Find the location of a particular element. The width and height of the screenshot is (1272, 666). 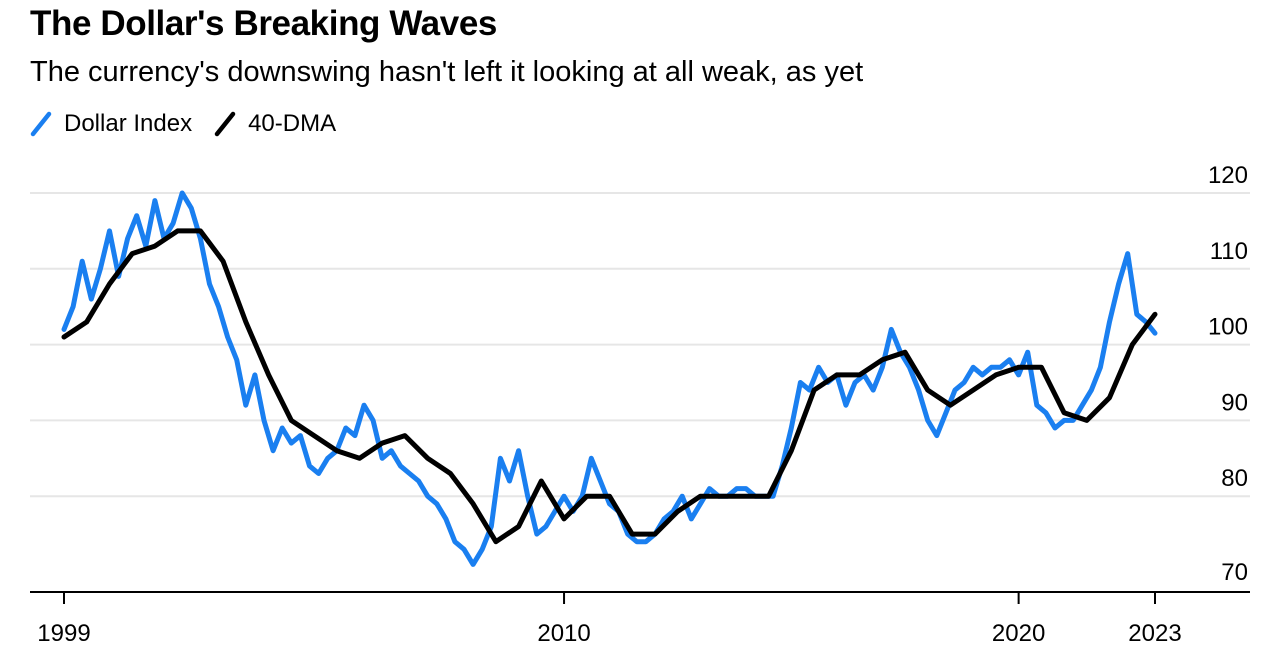

y-tick-label-70: 70 is located at coordinates (1234, 572).